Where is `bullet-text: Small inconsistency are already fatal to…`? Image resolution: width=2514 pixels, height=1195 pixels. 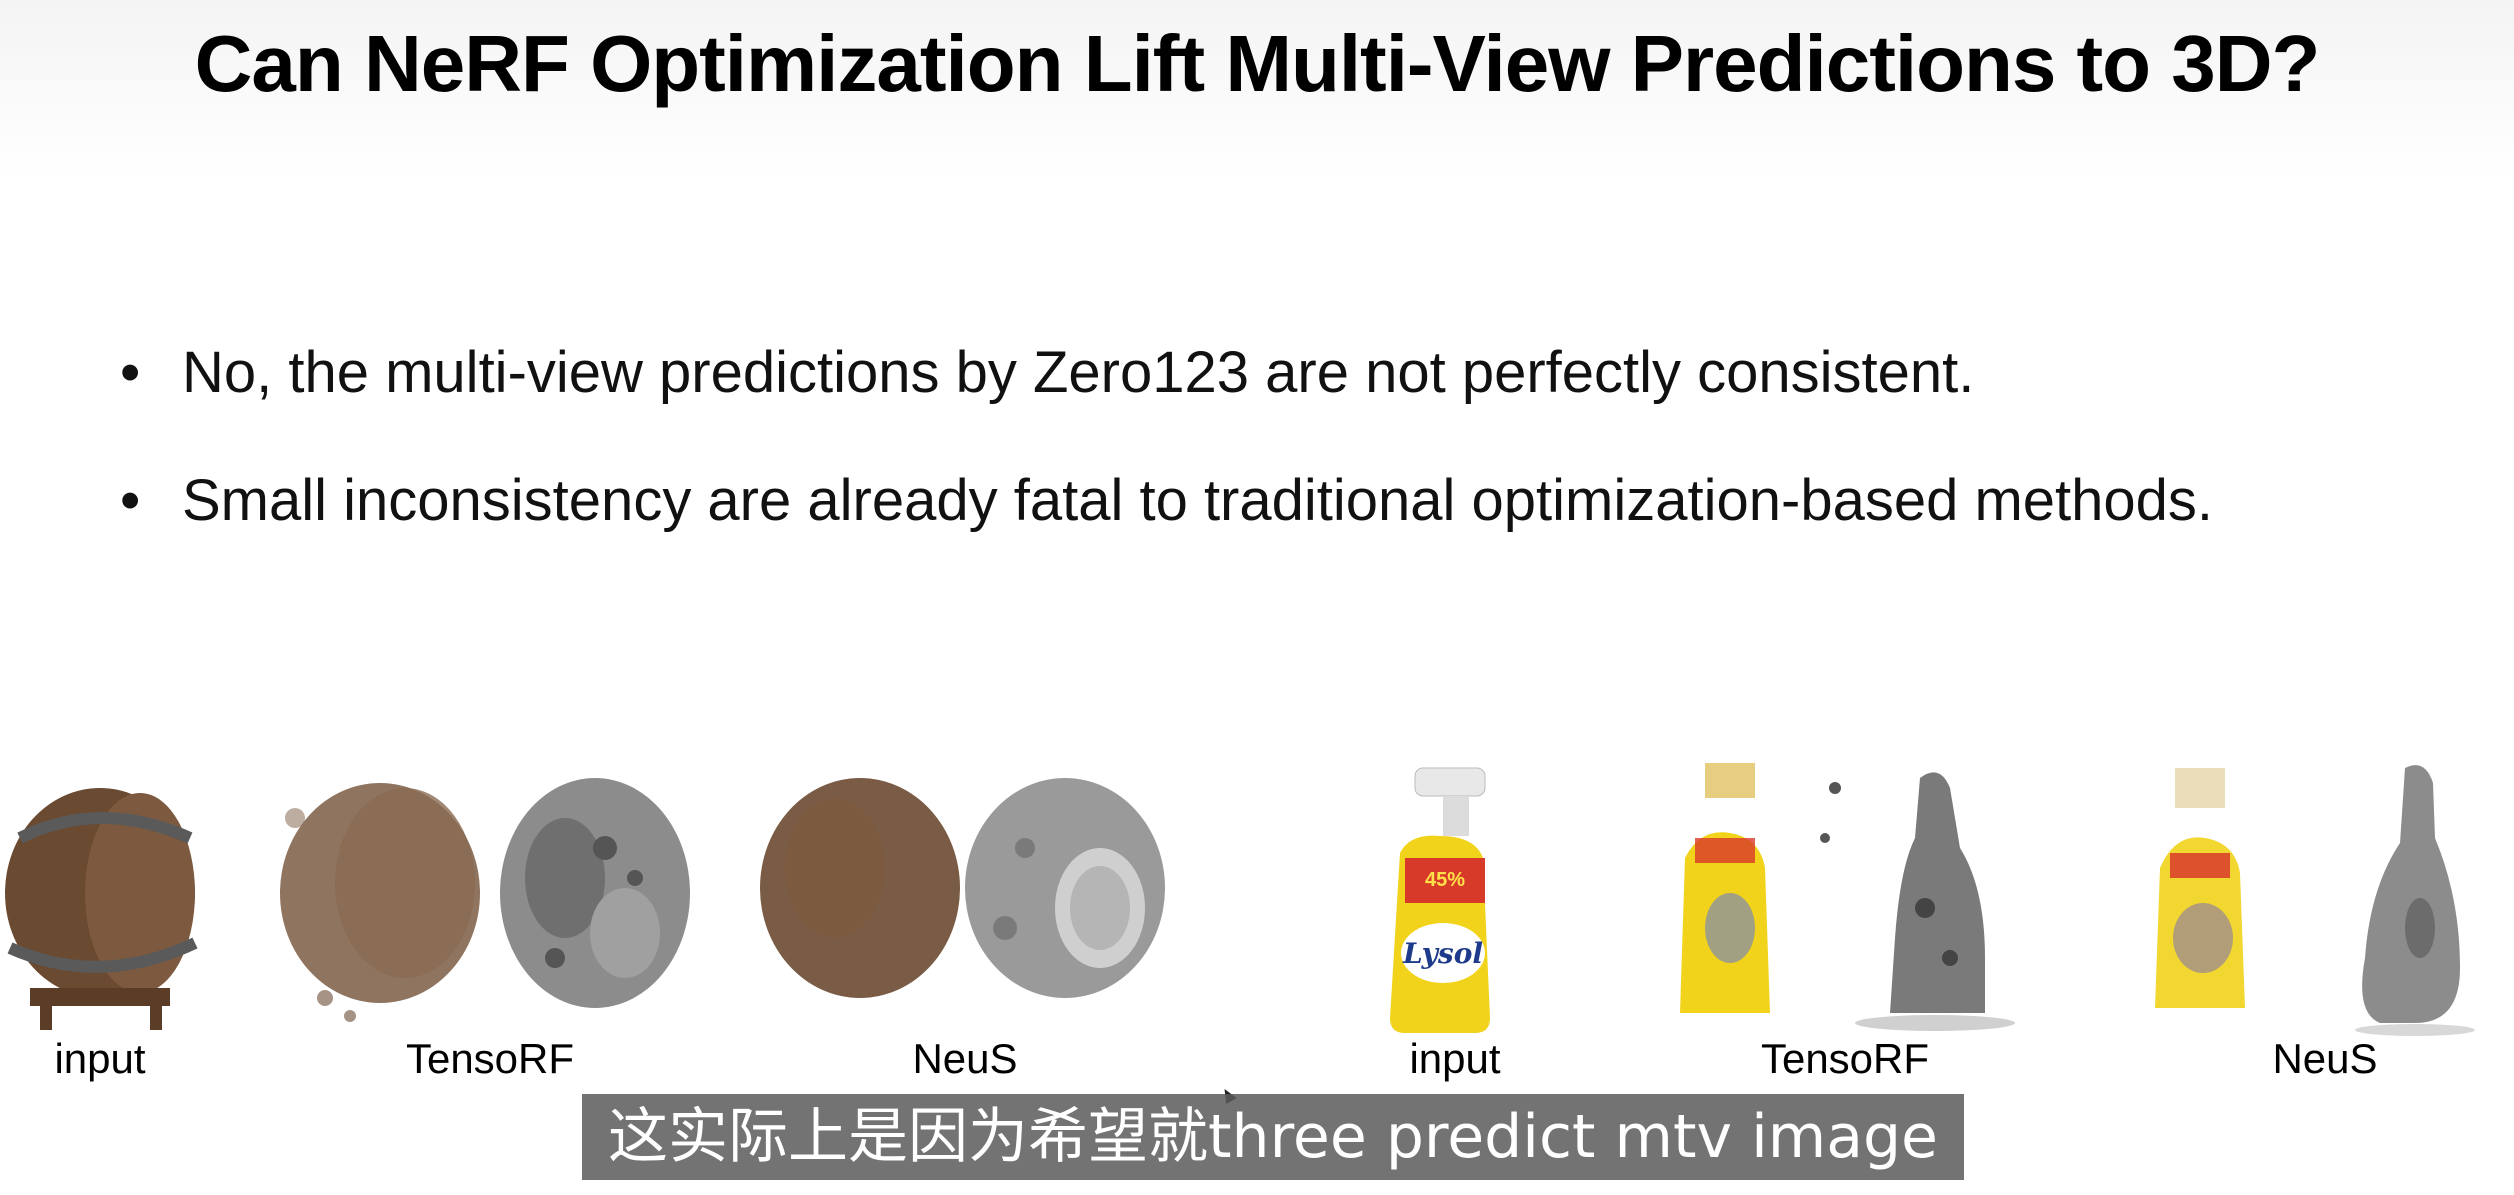 bullet-text: Small inconsistency are already fatal to… is located at coordinates (1198, 500).